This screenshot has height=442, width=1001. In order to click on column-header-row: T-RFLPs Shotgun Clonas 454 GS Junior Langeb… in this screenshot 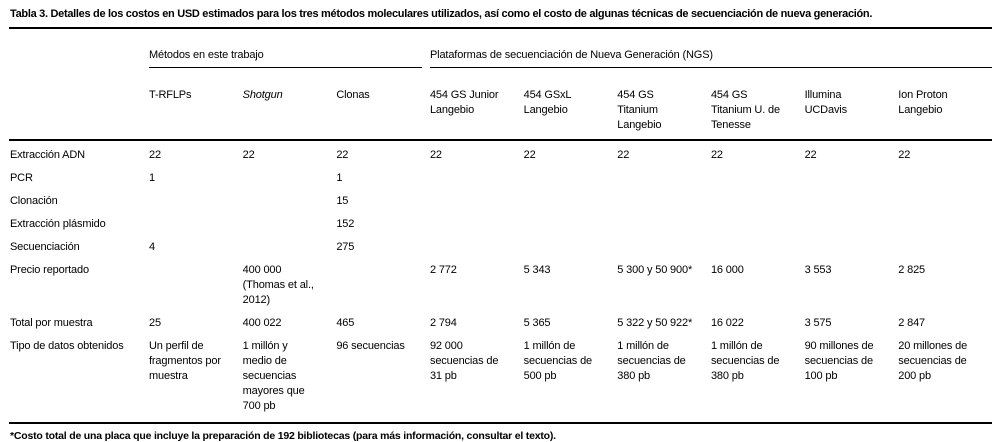, I will do `click(500, 112)`.